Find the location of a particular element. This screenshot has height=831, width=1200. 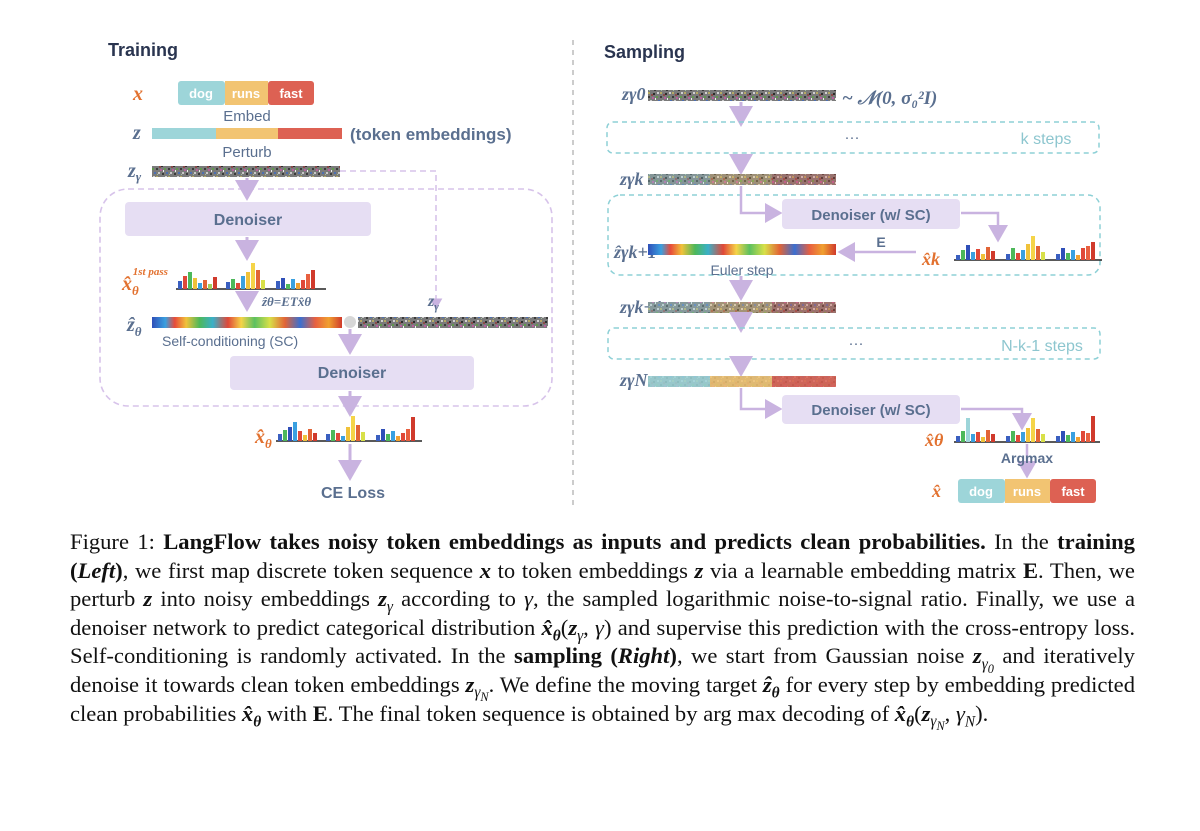

k-steps-box is located at coordinates (853, 137).